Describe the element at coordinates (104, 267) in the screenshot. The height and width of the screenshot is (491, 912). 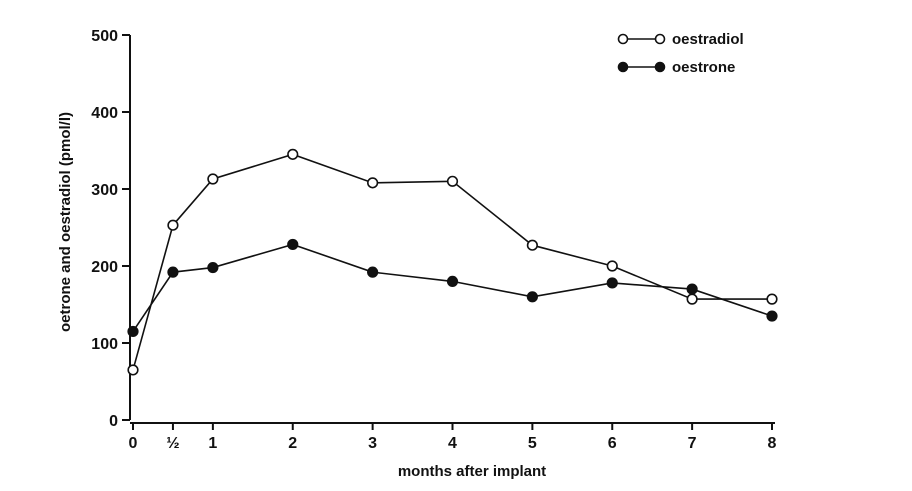
I see `y-tick-label: 200` at that location.